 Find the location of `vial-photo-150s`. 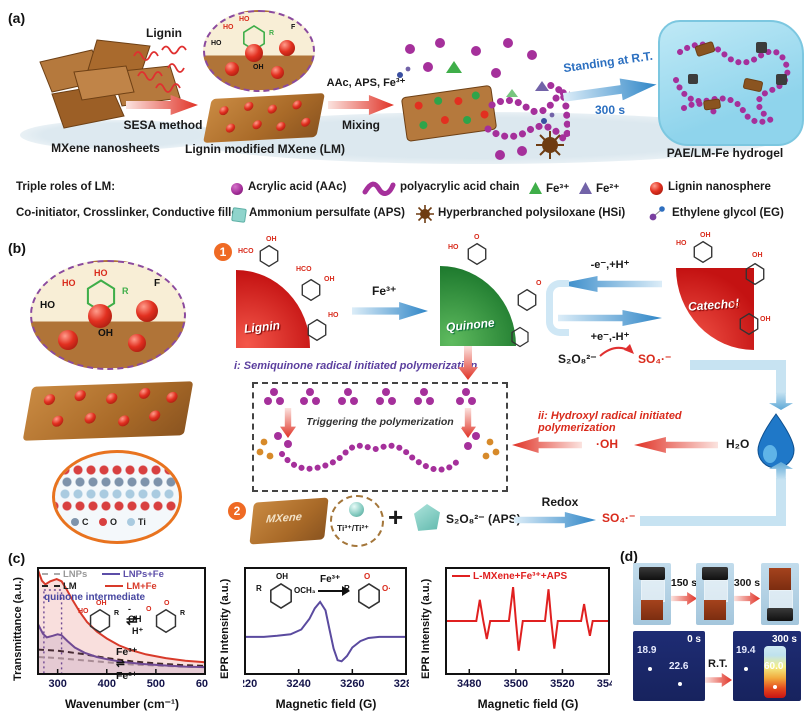

vial-photo-150s is located at coordinates (715, 594).